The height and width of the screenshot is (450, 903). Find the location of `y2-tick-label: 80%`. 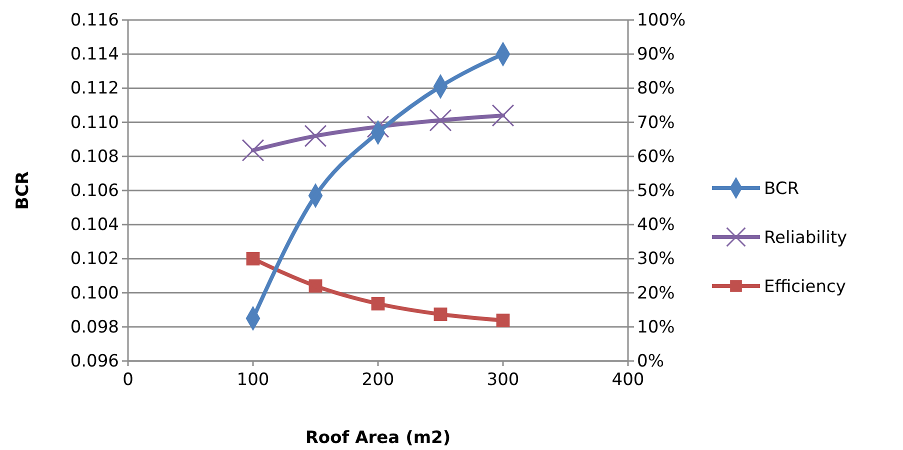

y2-tick-label: 80% is located at coordinates (656, 88).